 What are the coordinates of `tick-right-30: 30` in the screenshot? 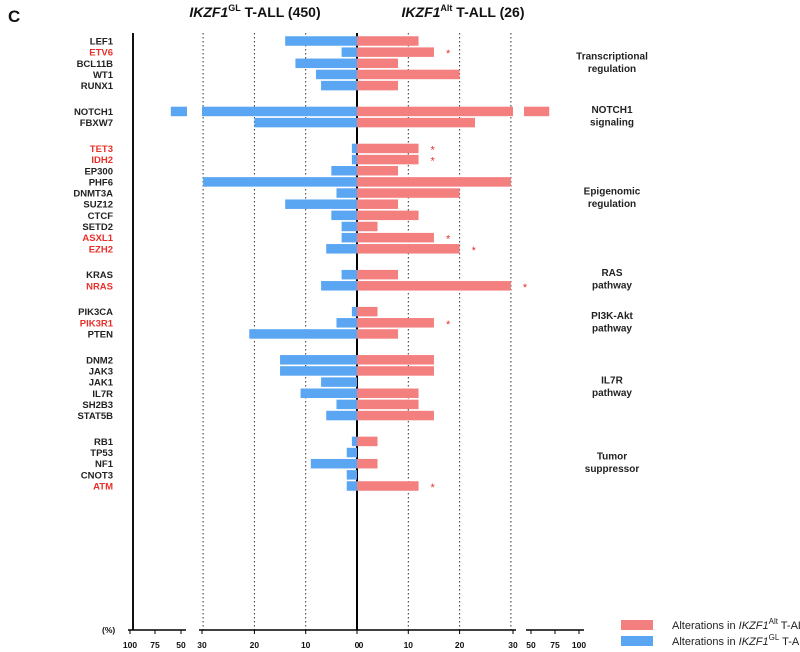 It's located at (513, 645).